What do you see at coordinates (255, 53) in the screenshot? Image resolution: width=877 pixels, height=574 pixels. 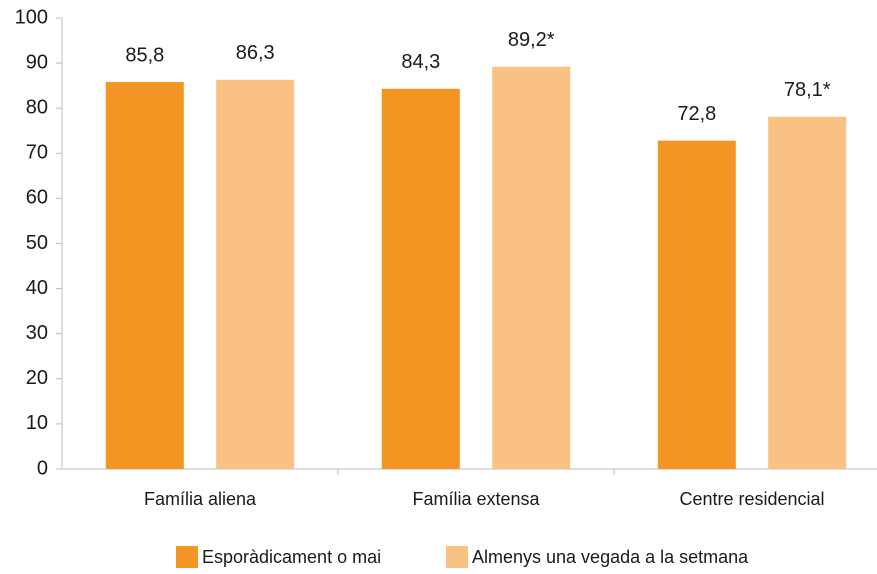 I see `value-label: 86,3` at bounding box center [255, 53].